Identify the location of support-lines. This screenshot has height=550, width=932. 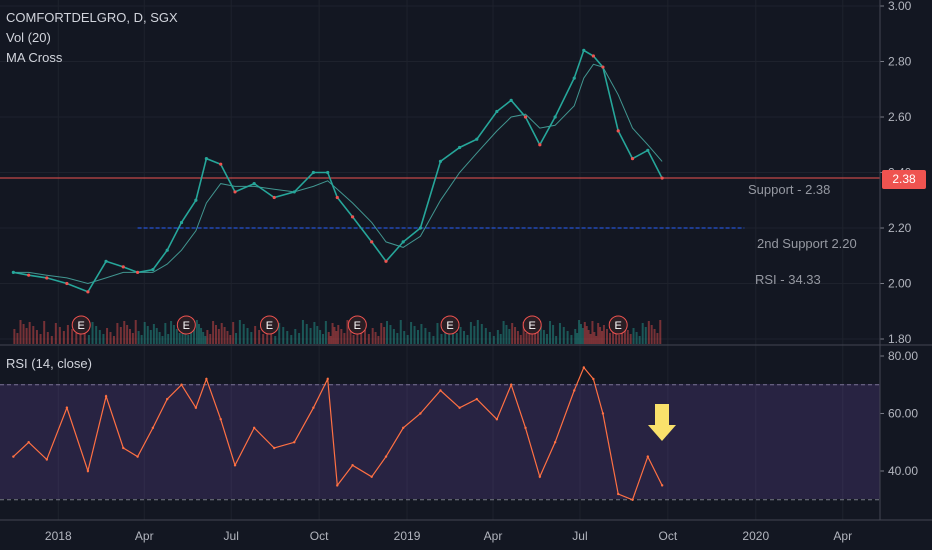
(440, 203).